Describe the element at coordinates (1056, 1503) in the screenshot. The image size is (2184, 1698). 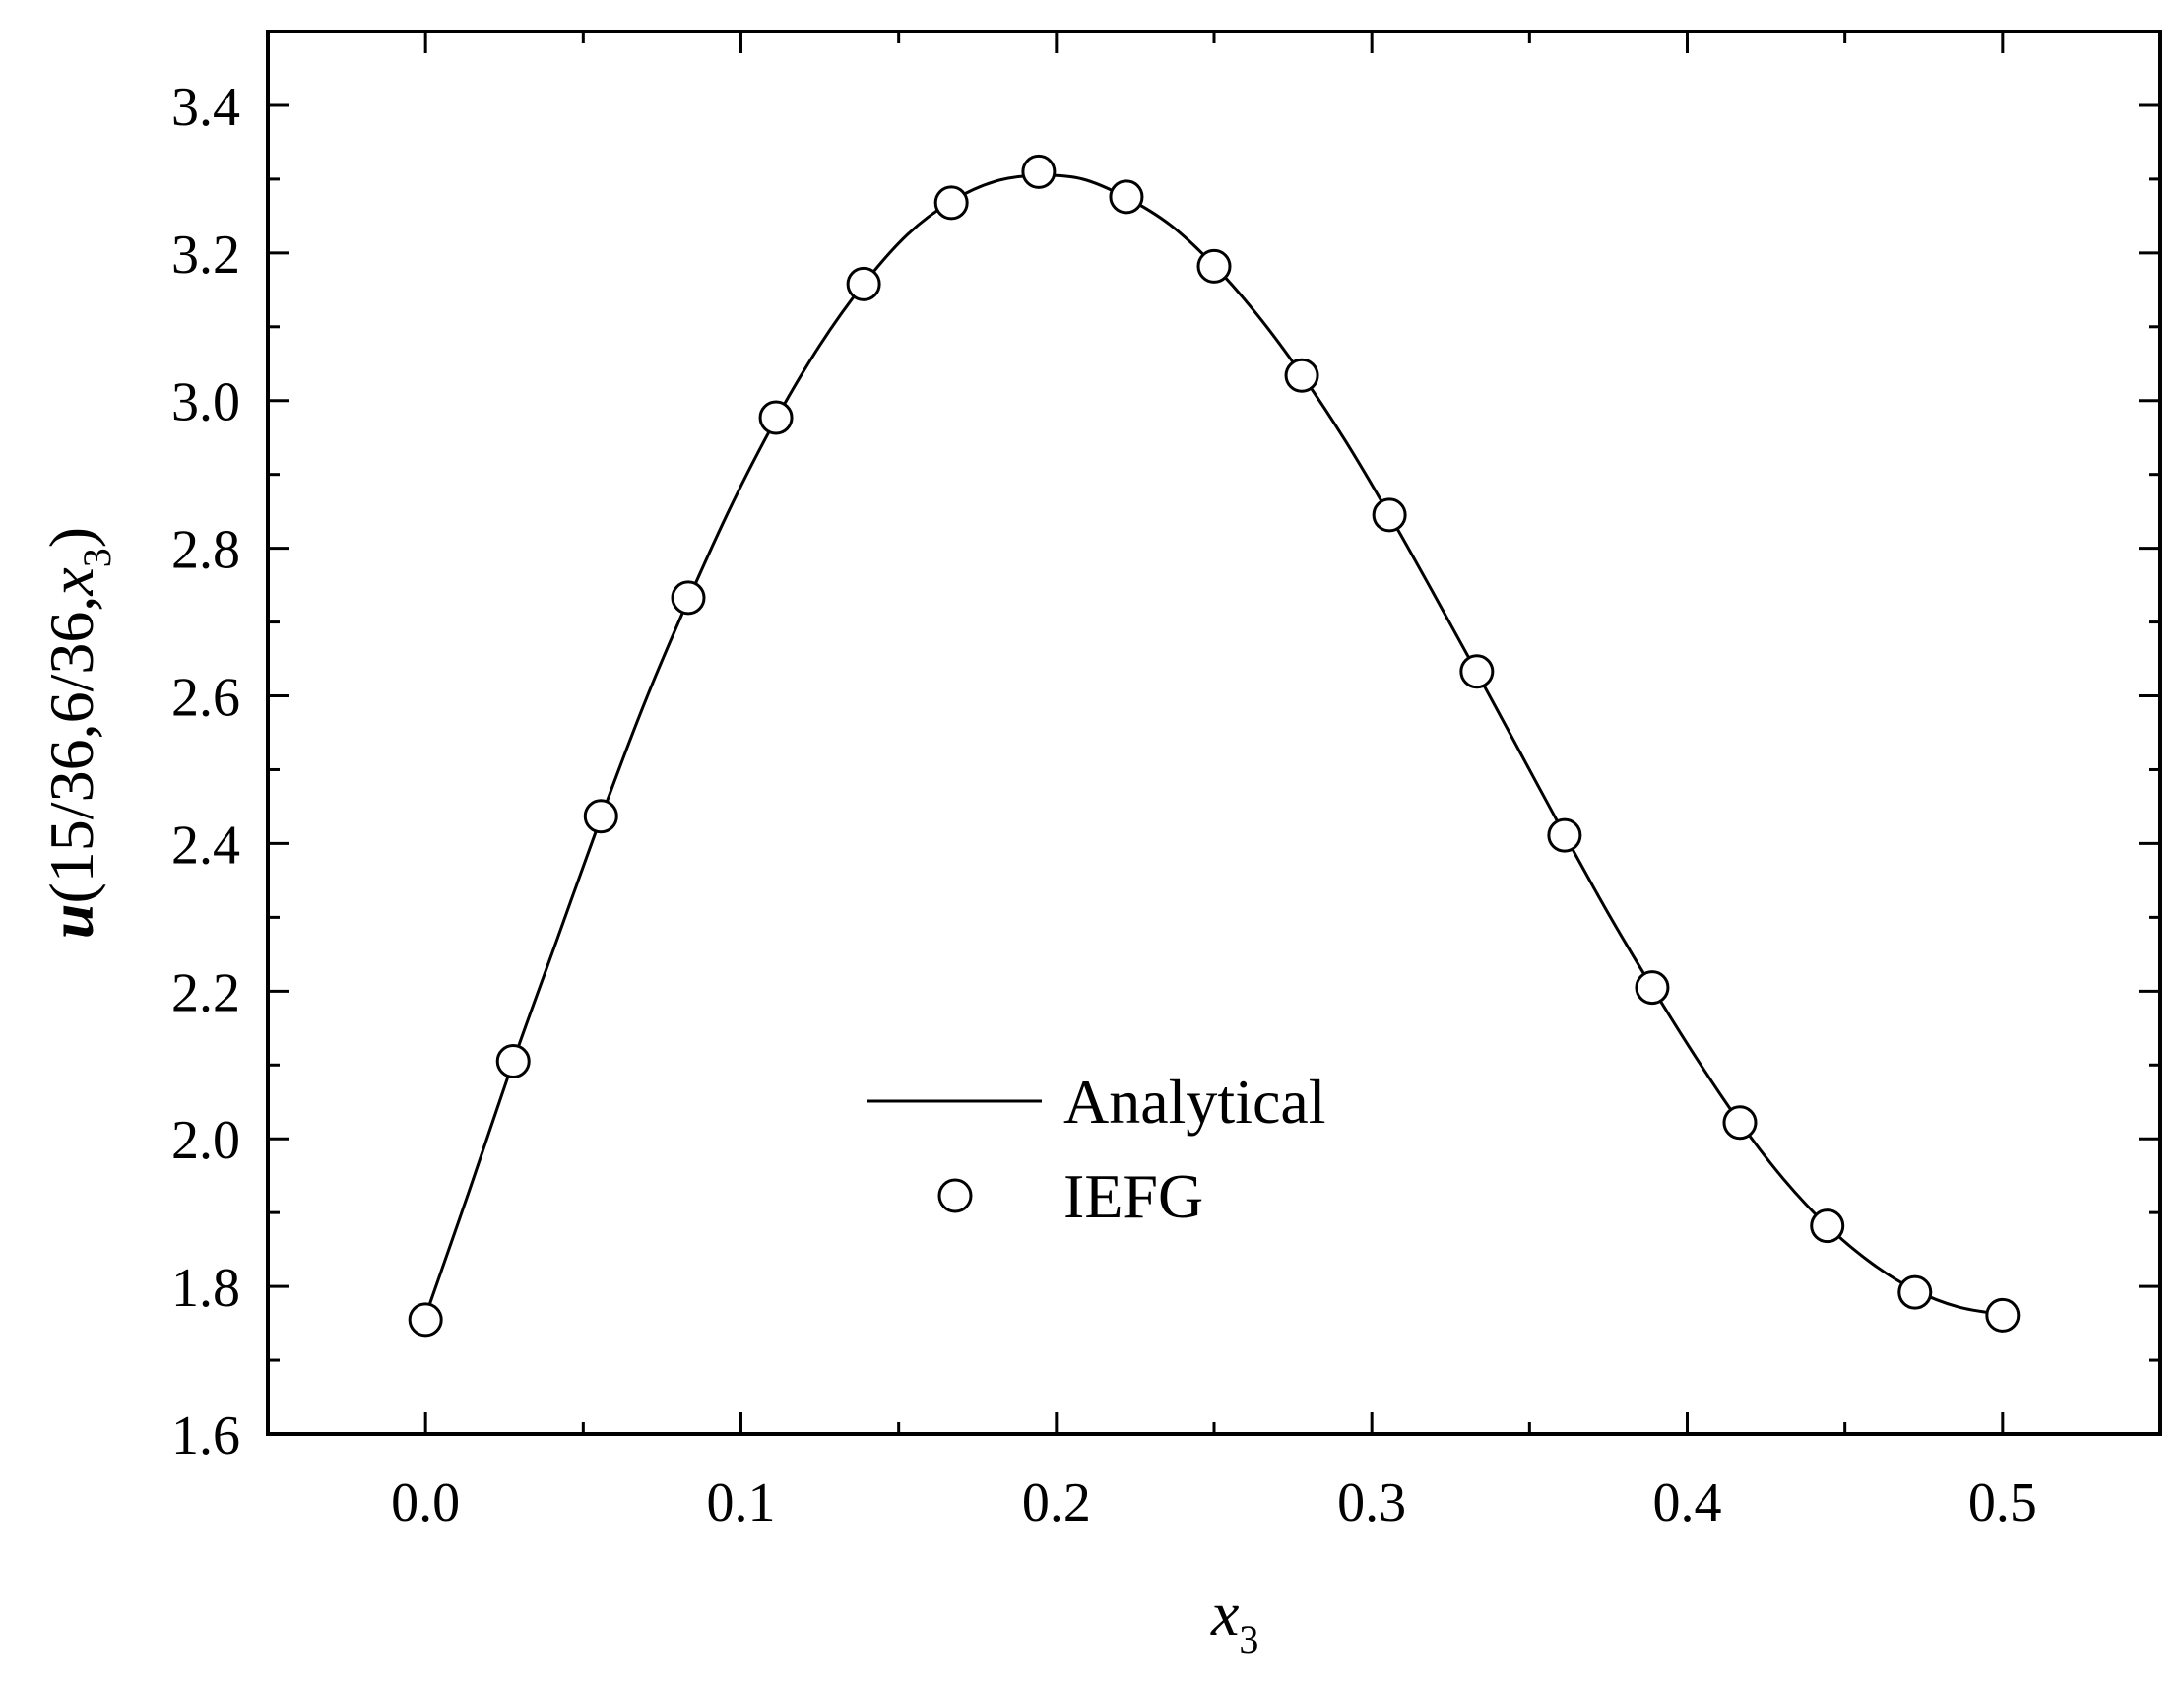
I see `x-tick-label: 0.2` at that location.